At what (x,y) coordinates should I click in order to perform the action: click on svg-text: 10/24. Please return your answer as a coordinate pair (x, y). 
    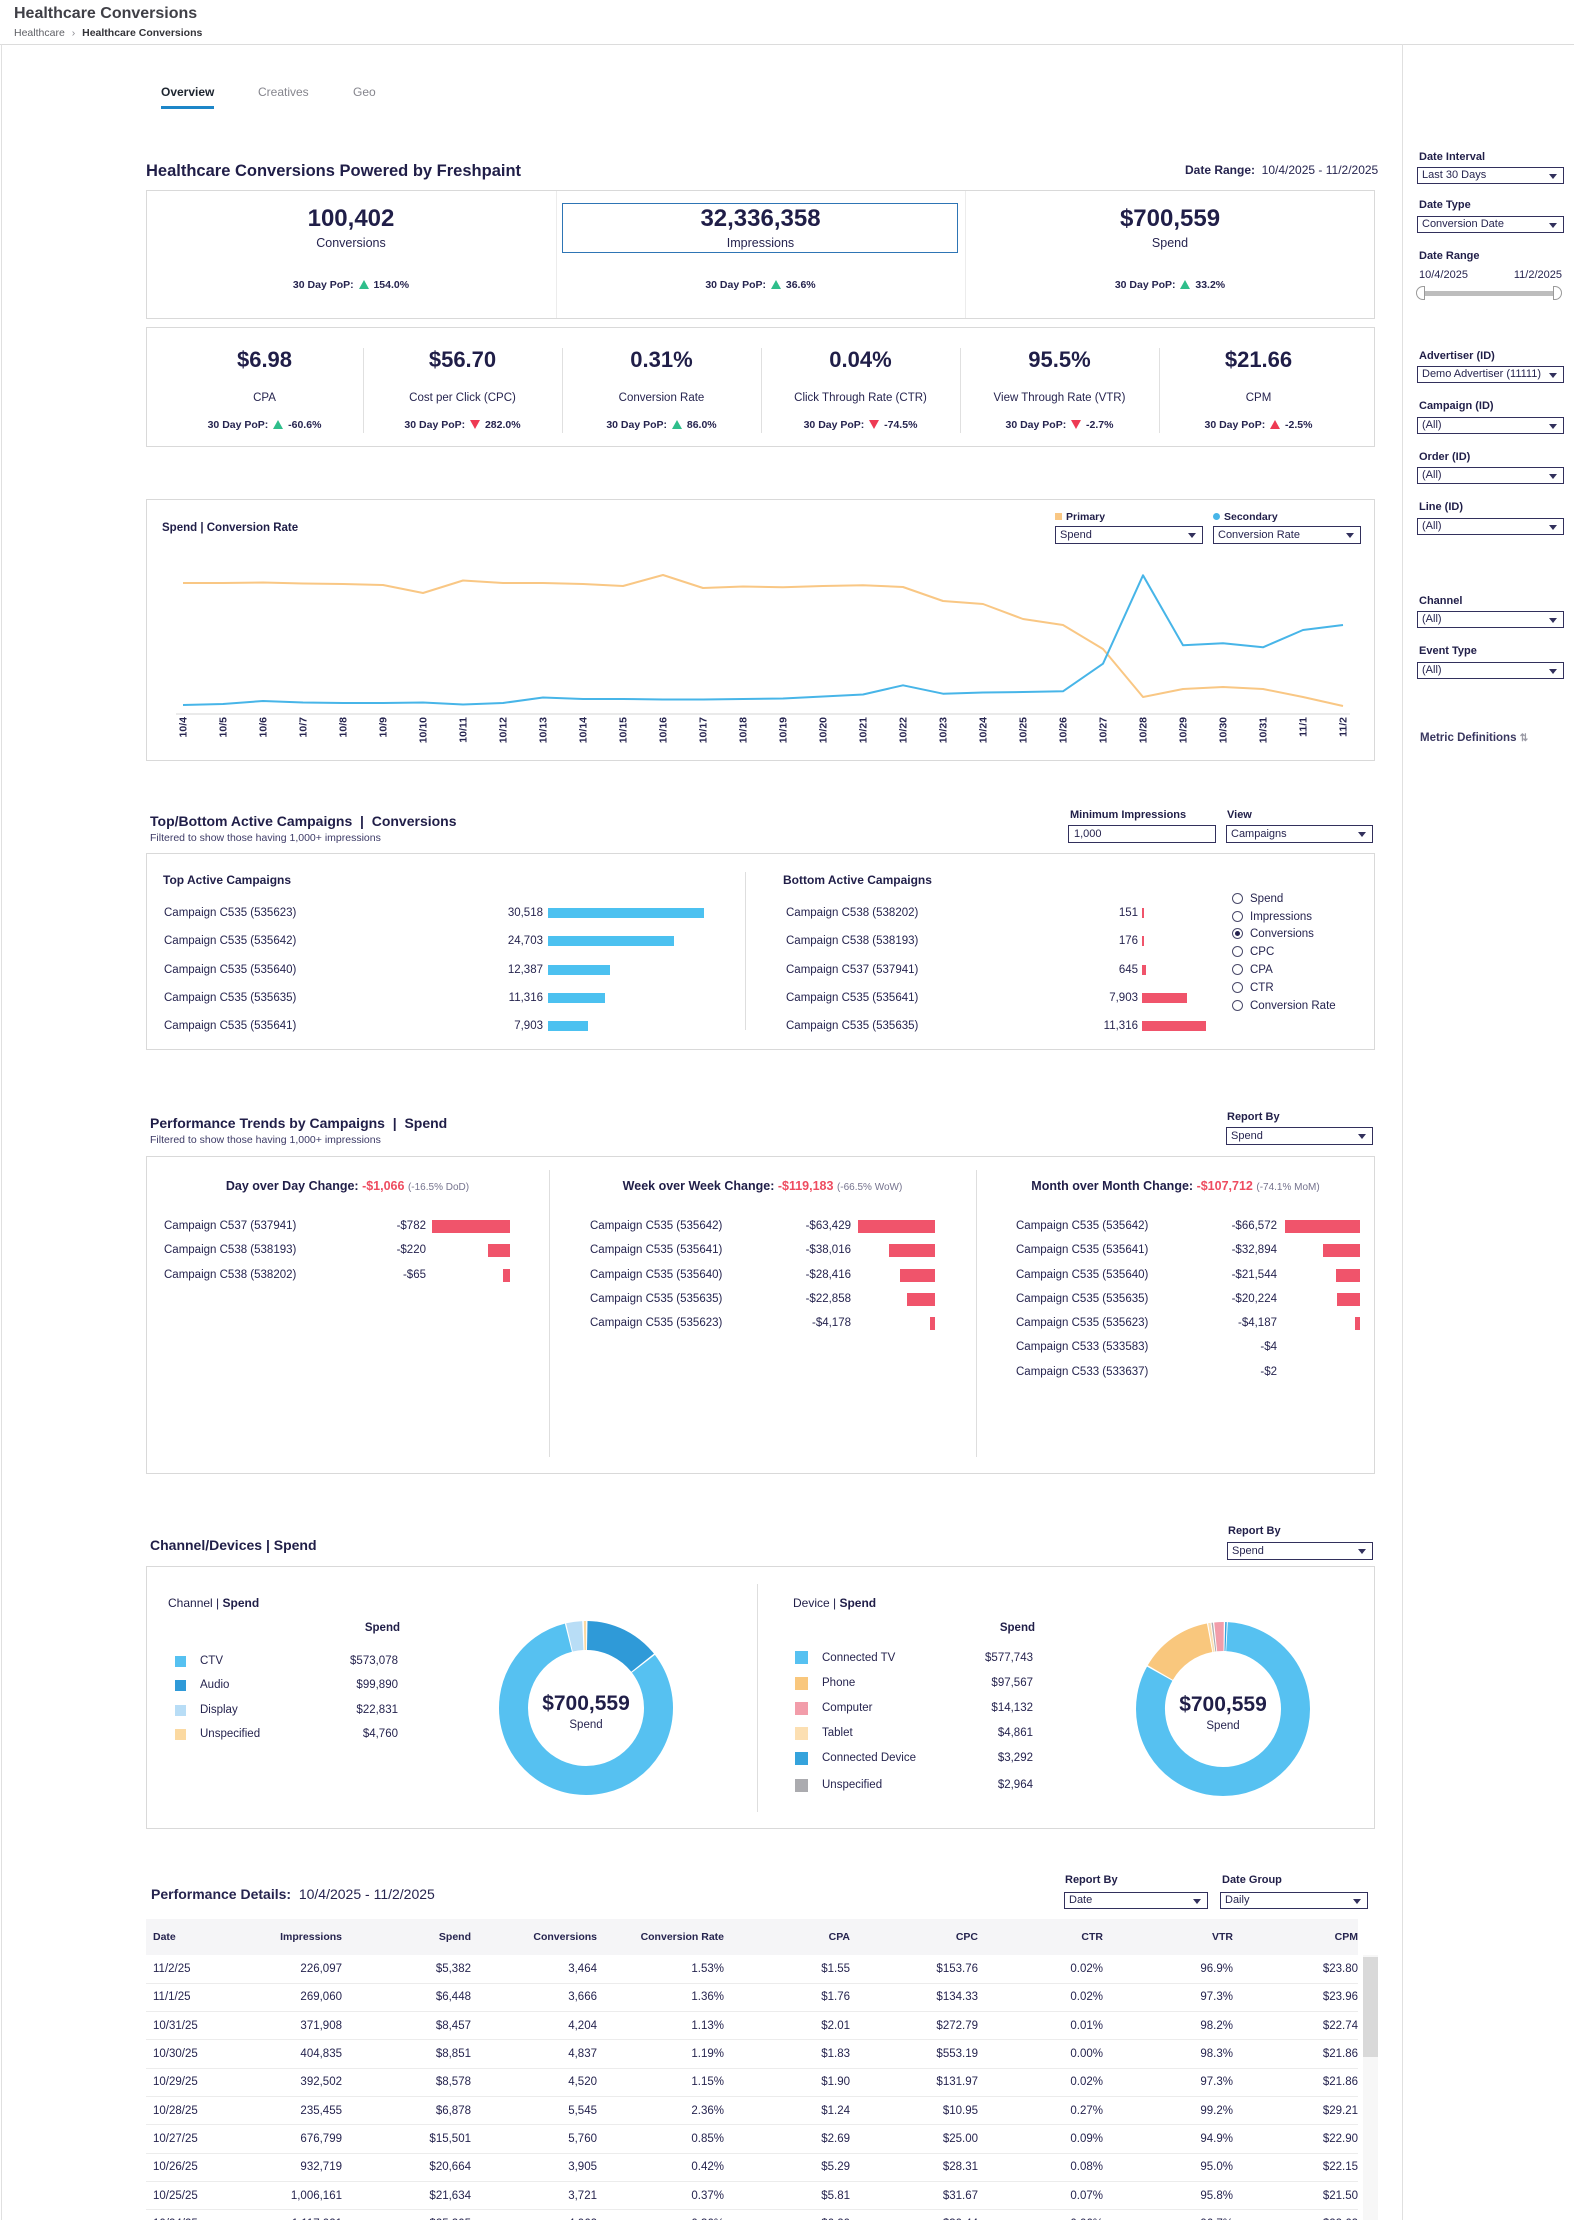
    Looking at the image, I should click on (984, 730).